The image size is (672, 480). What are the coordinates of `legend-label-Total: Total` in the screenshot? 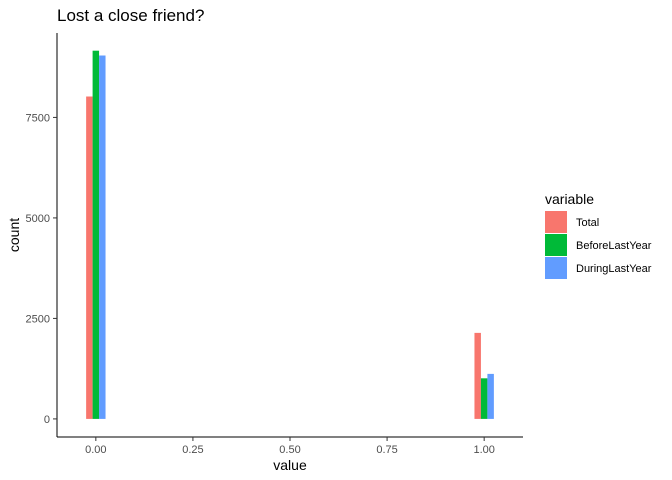 It's located at (587, 223).